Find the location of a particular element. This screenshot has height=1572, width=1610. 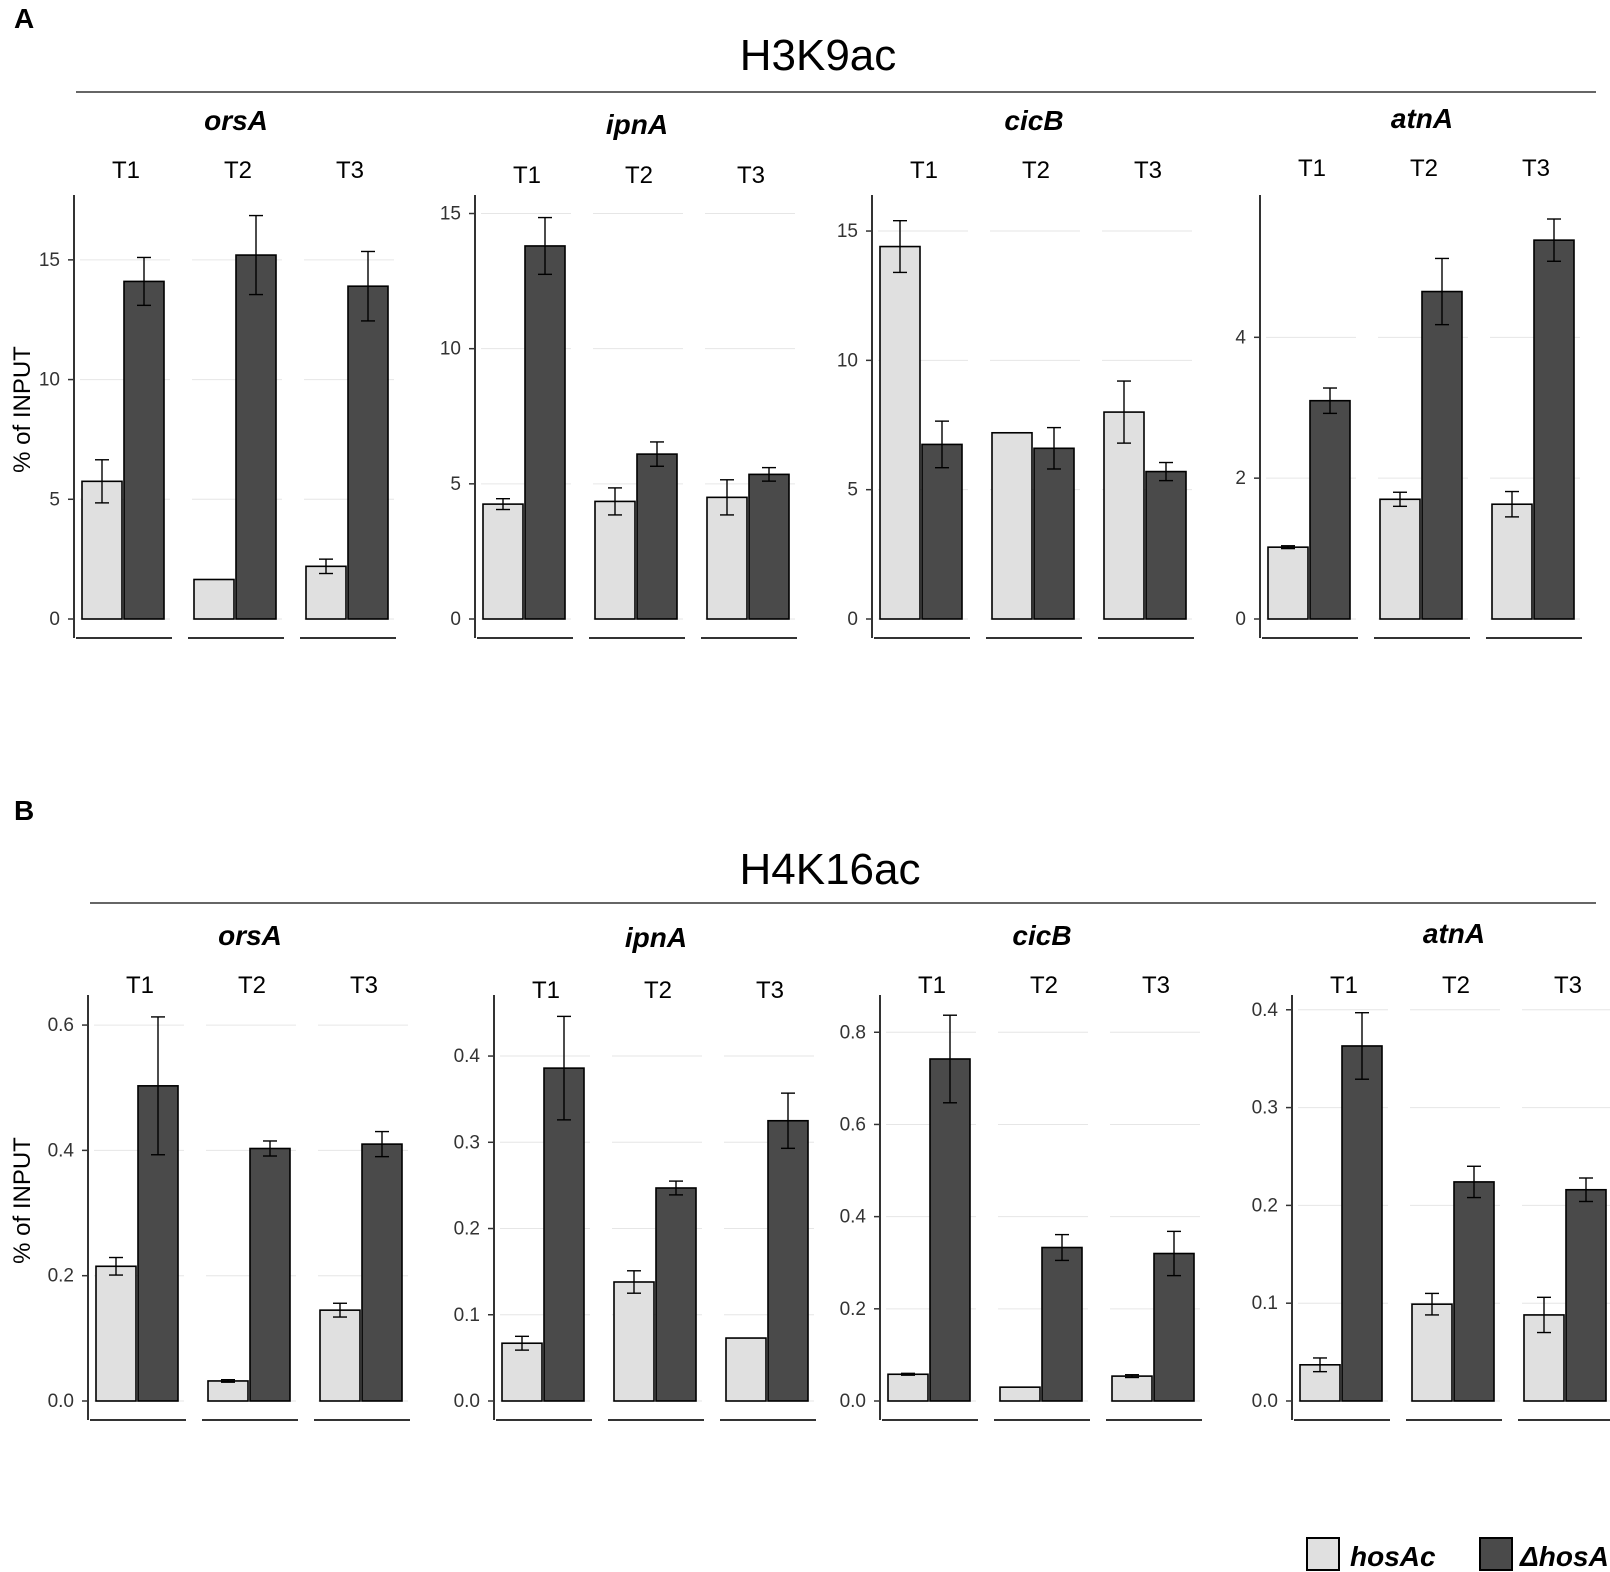

chart-b-cicb: cicB 0.0 0.2 0.4 0.6 0.8 T1 T2 T3 is located at coordinates (1021, 1170).